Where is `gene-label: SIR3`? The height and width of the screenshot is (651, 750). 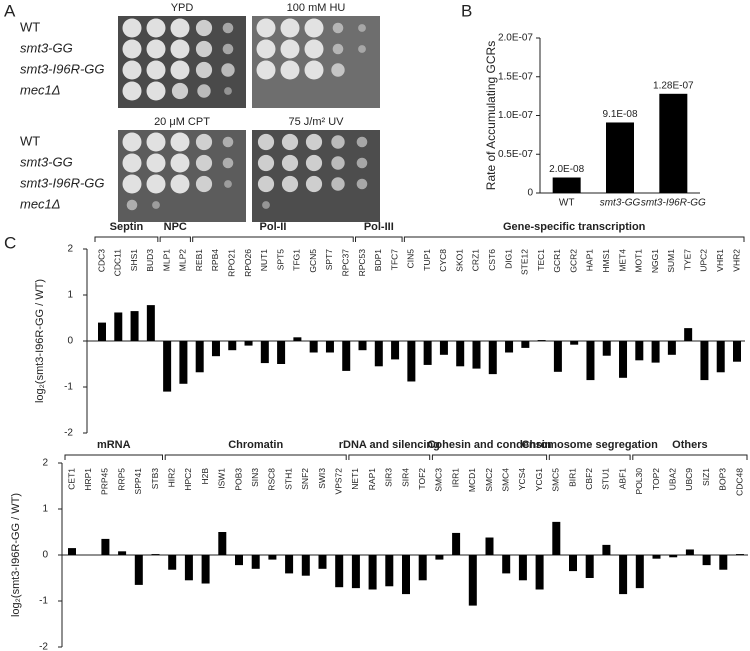
gene-label: SIR3 is located at coordinates (389, 477).